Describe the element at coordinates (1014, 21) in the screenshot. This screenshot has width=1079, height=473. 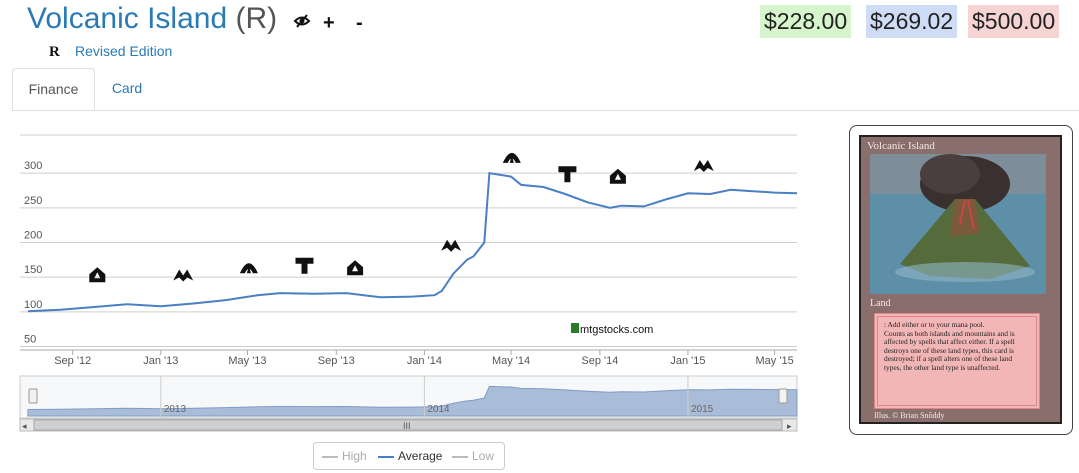
I see `price-high: $500.00` at that location.